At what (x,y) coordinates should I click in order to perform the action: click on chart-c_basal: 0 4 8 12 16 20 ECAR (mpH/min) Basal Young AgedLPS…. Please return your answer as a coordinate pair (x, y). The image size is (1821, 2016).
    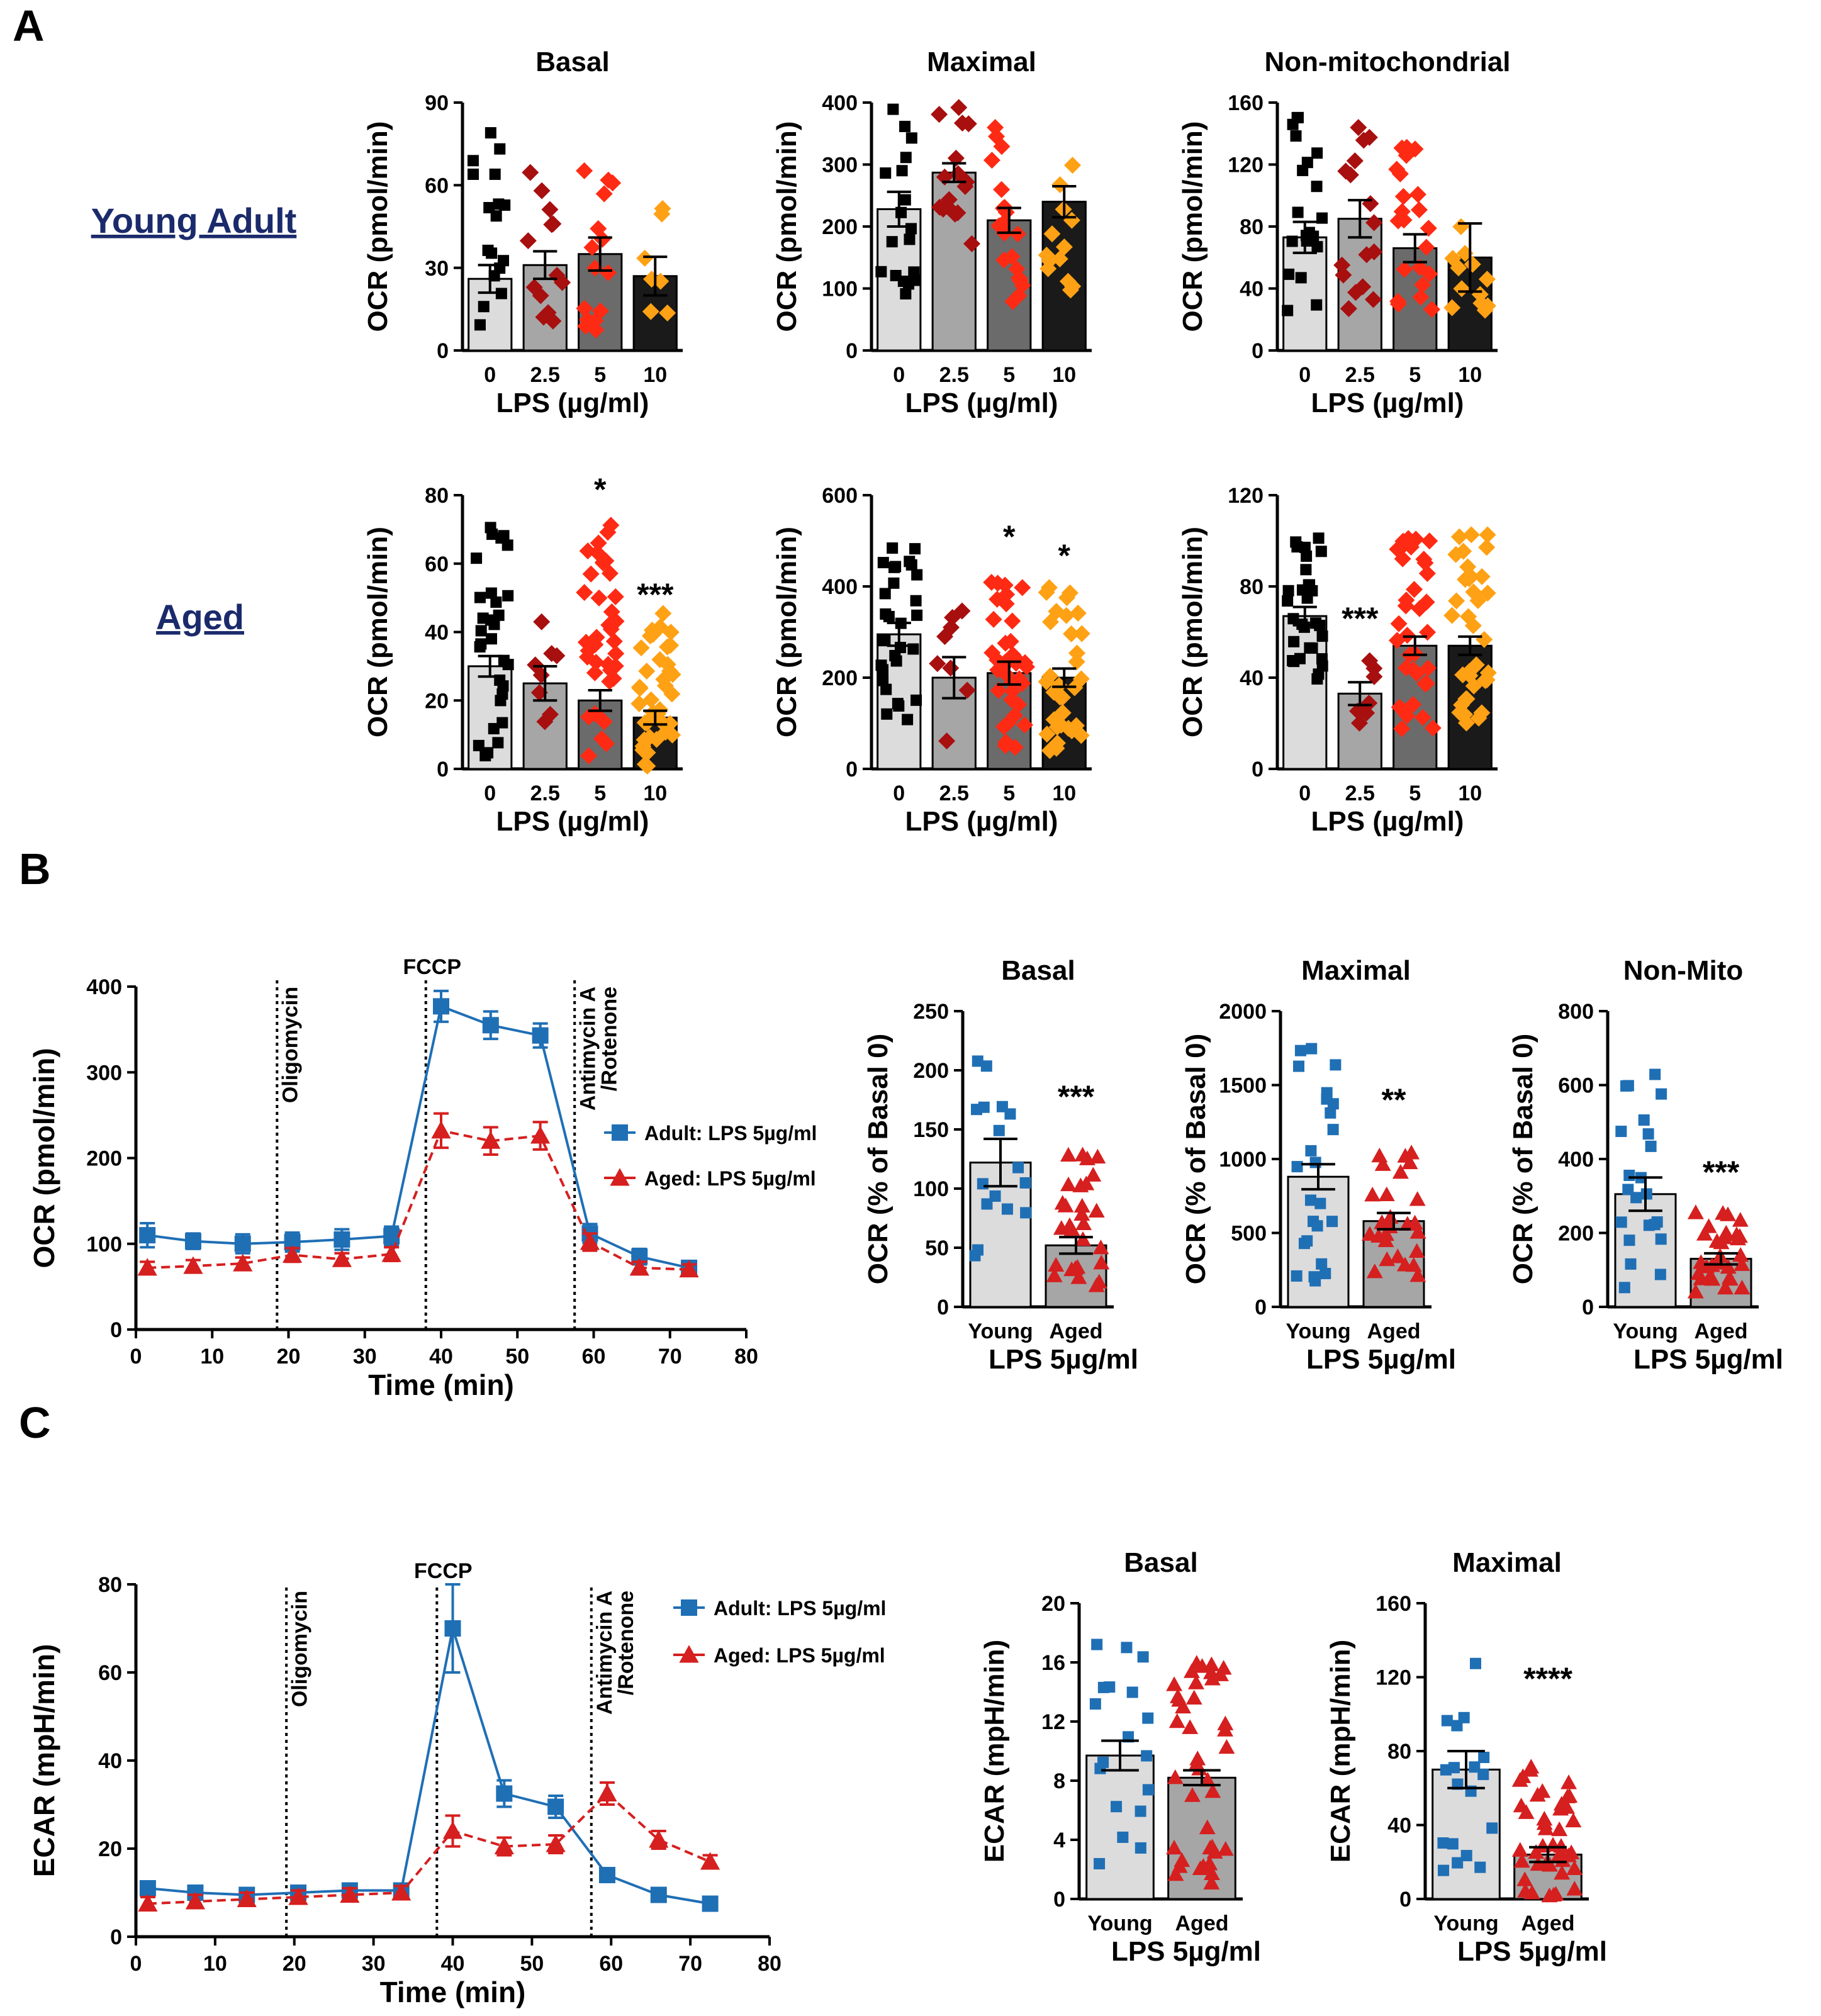
    Looking at the image, I should click on (1120, 1757).